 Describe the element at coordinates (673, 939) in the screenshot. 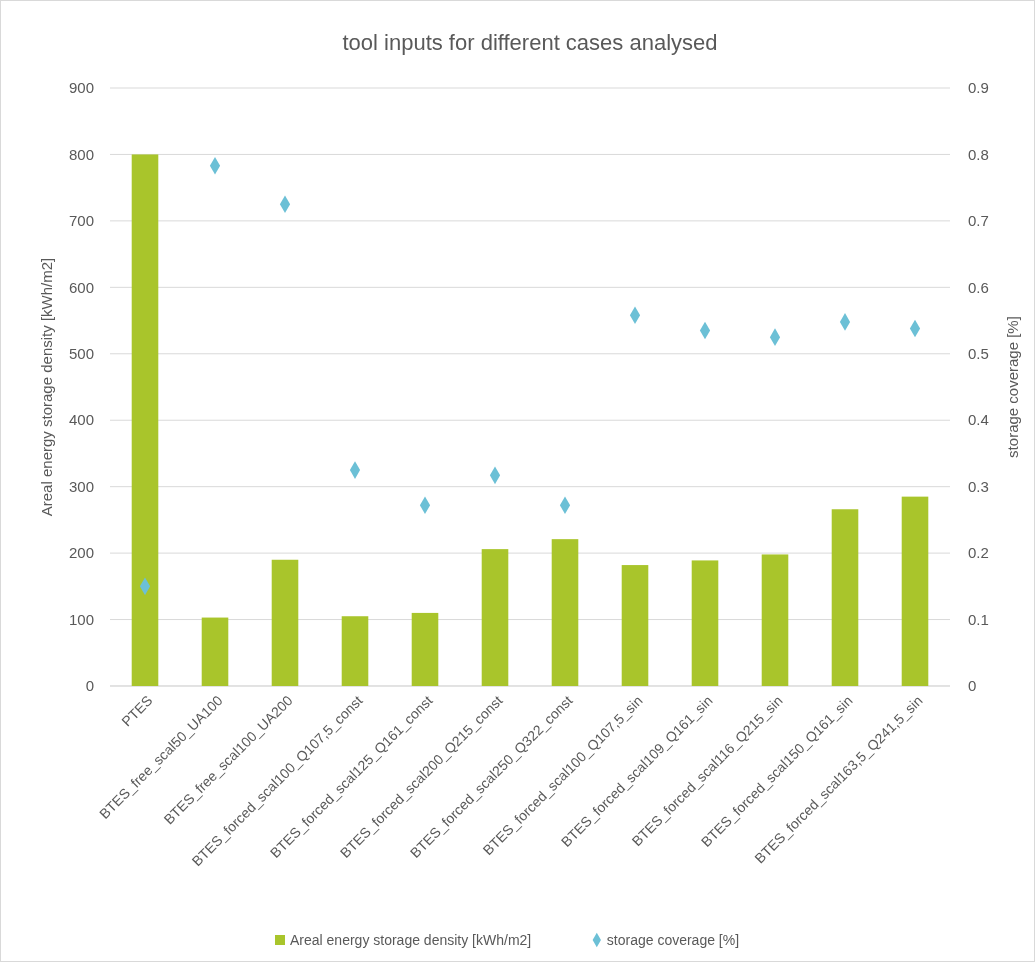

I see `legend-label: storage coverage [%]` at that location.